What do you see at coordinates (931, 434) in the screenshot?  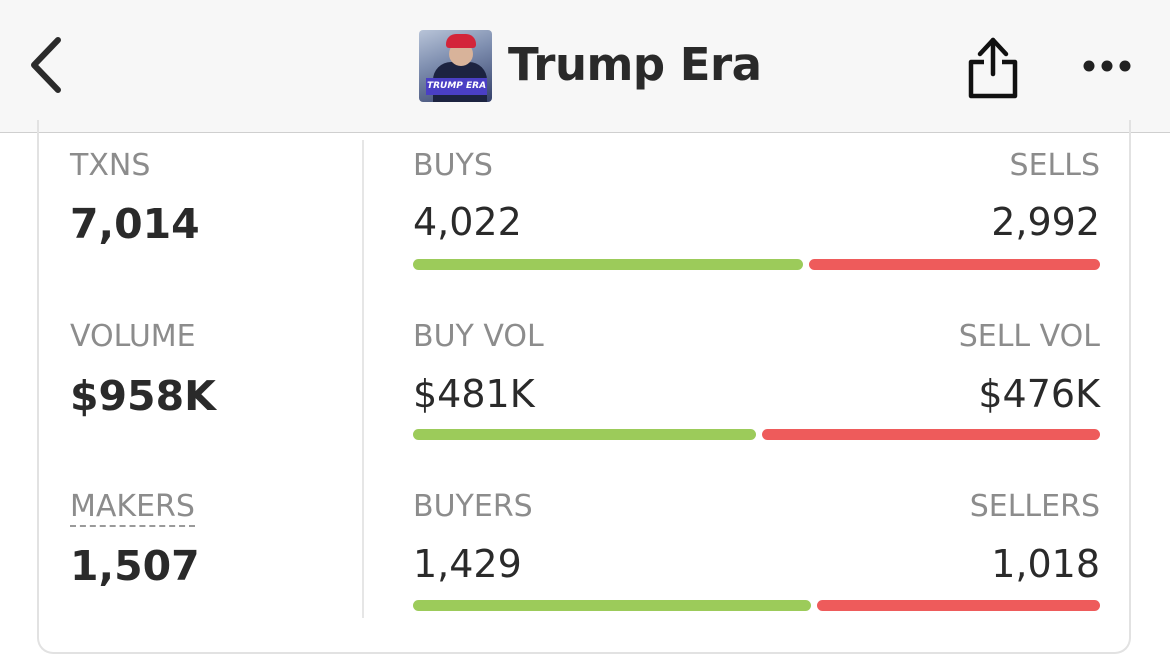 I see `sell-vol-bar` at bounding box center [931, 434].